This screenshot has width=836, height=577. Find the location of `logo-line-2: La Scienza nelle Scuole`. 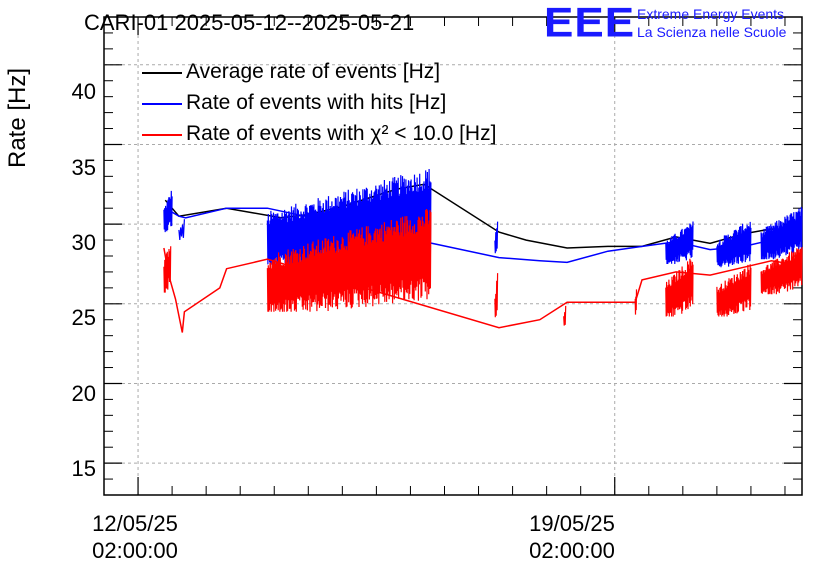

logo-line-2: La Scienza nelle Scuole is located at coordinates (712, 32).